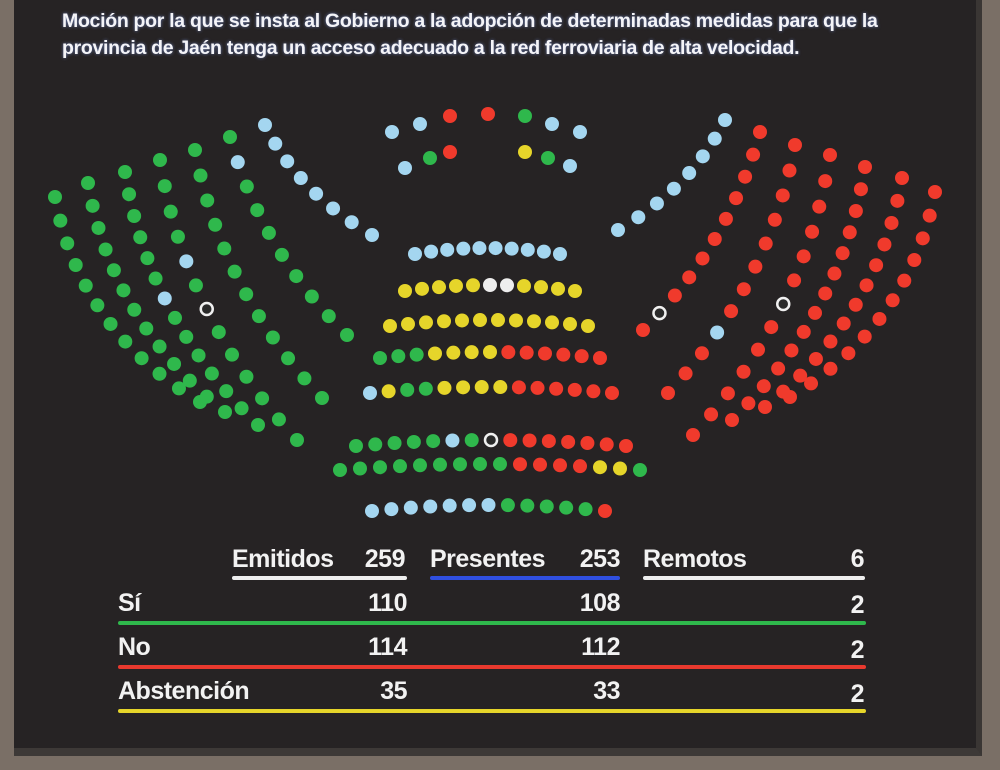  I want to click on abstencion-presentes: 33, so click(606, 691).